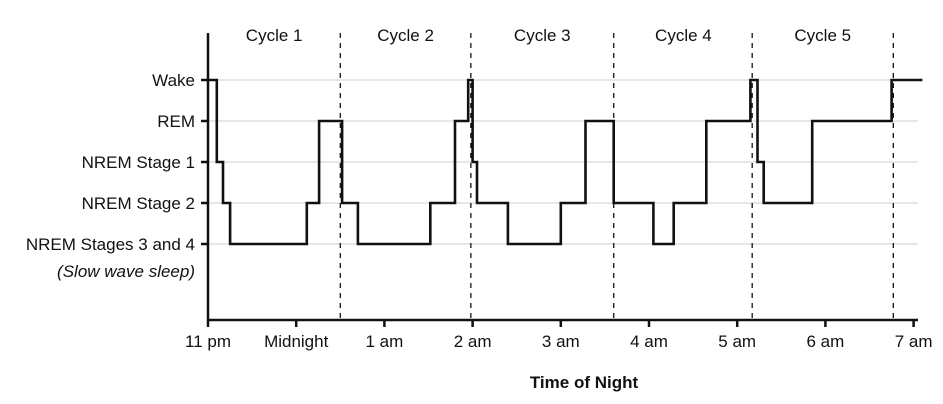  Describe the element at coordinates (110, 244) in the screenshot. I see `y-tick-label: NREM Stages 3 and 4` at that location.